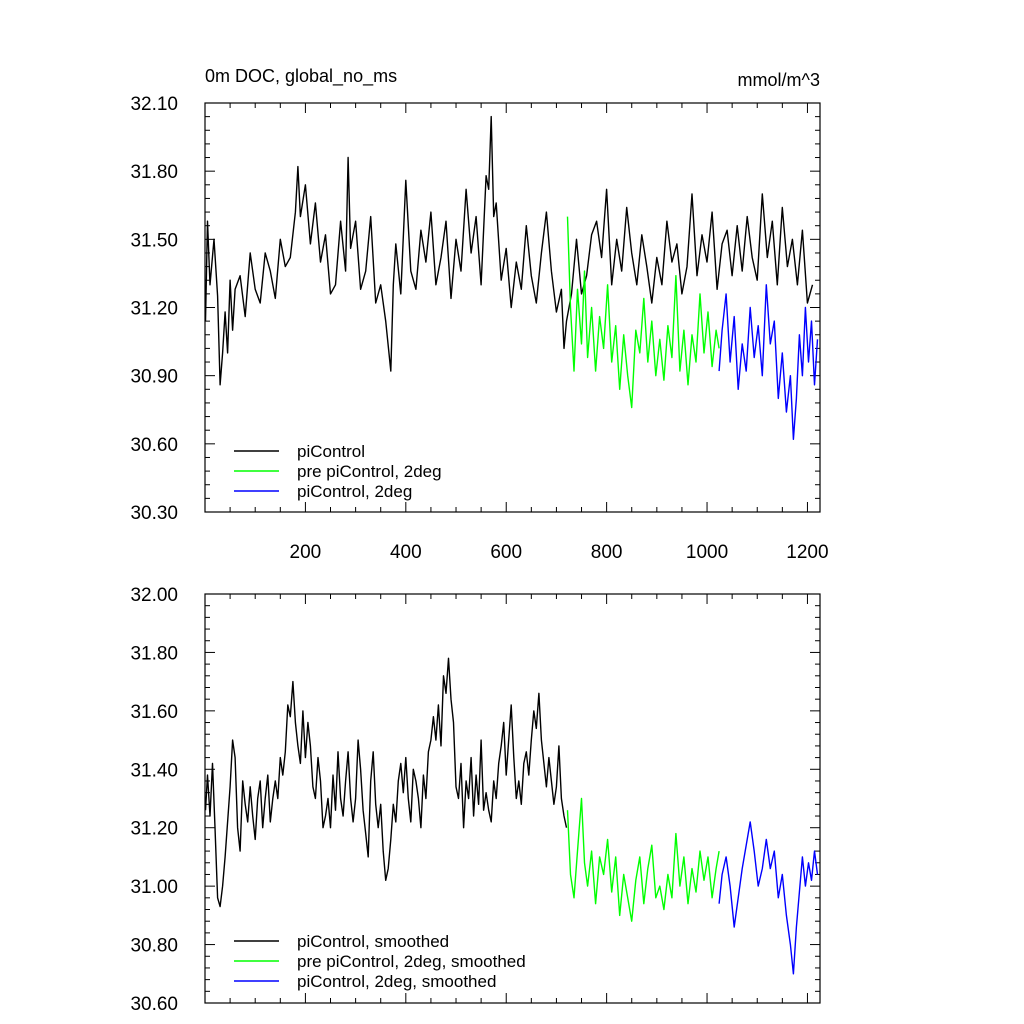 This screenshot has width=1024, height=1024. I want to click on y-tick-label: 31.00, so click(154, 887).